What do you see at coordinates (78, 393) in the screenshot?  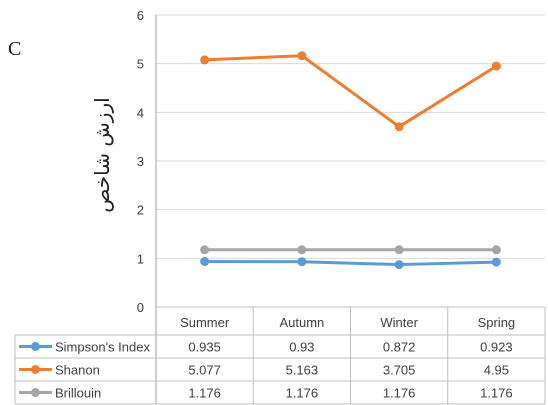 I see `legend-label: Brillouin` at bounding box center [78, 393].